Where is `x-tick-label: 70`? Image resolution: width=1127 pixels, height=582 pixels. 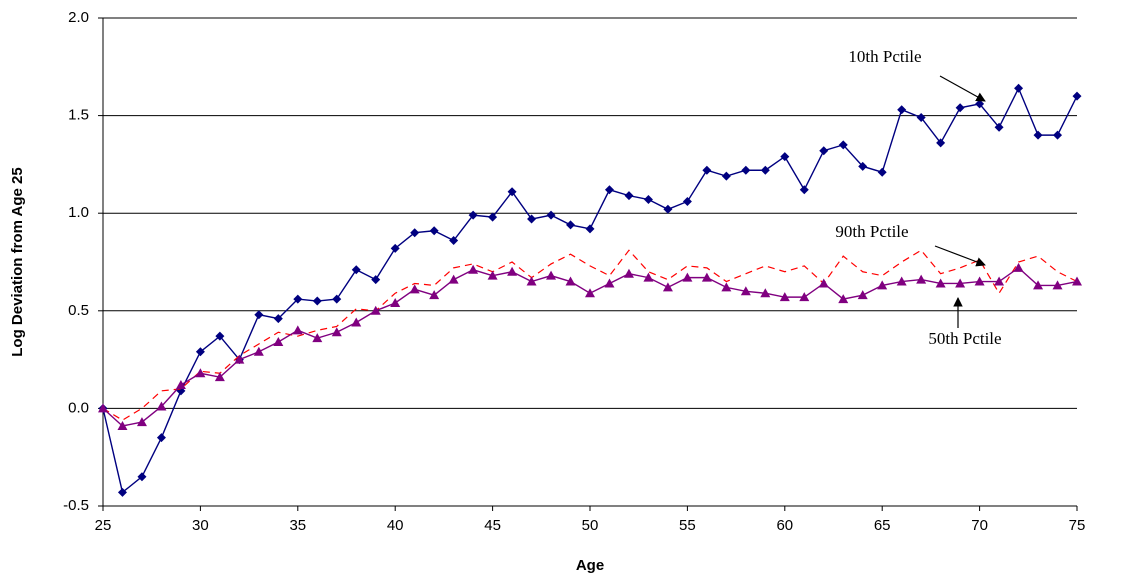
x-tick-label: 70 is located at coordinates (979, 525).